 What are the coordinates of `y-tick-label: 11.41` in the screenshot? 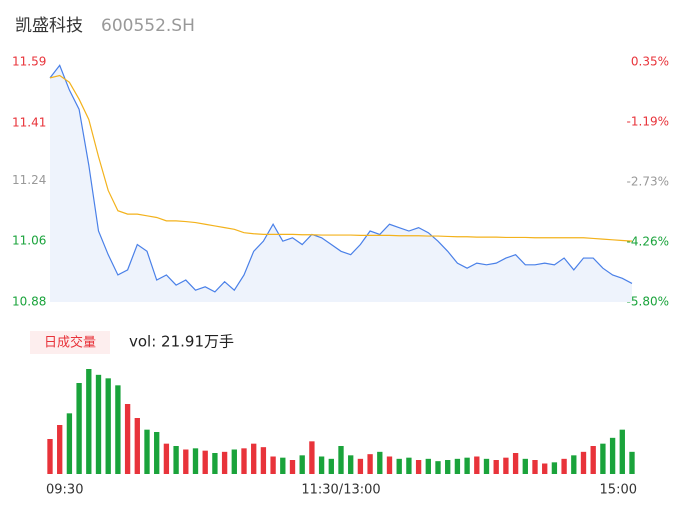 It's located at (29, 122).